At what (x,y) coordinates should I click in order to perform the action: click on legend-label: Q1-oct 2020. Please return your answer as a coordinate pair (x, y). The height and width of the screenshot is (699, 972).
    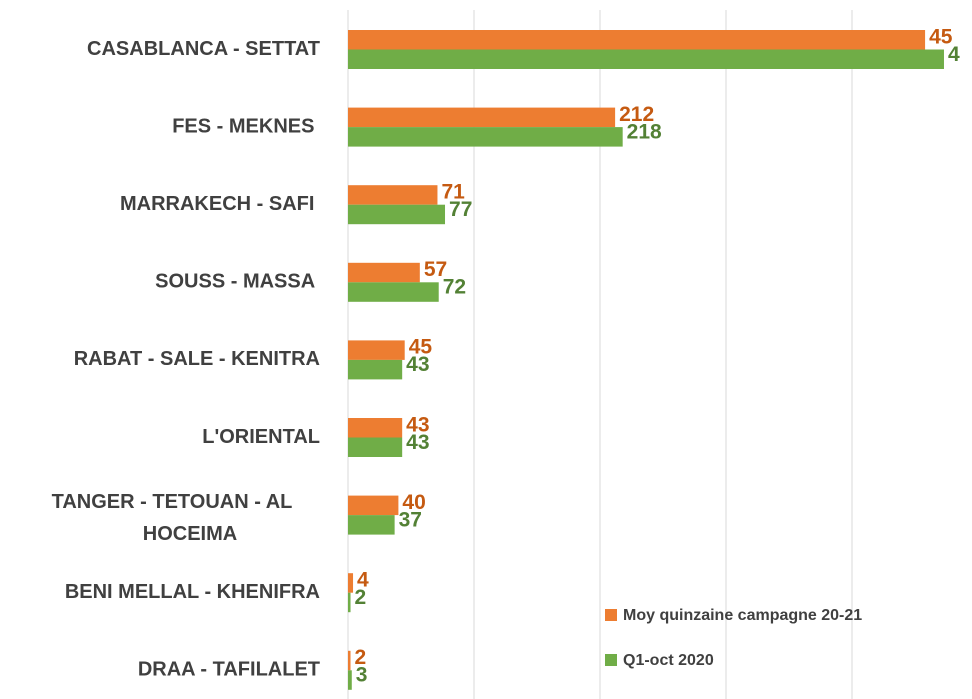
    Looking at the image, I should click on (668, 660).